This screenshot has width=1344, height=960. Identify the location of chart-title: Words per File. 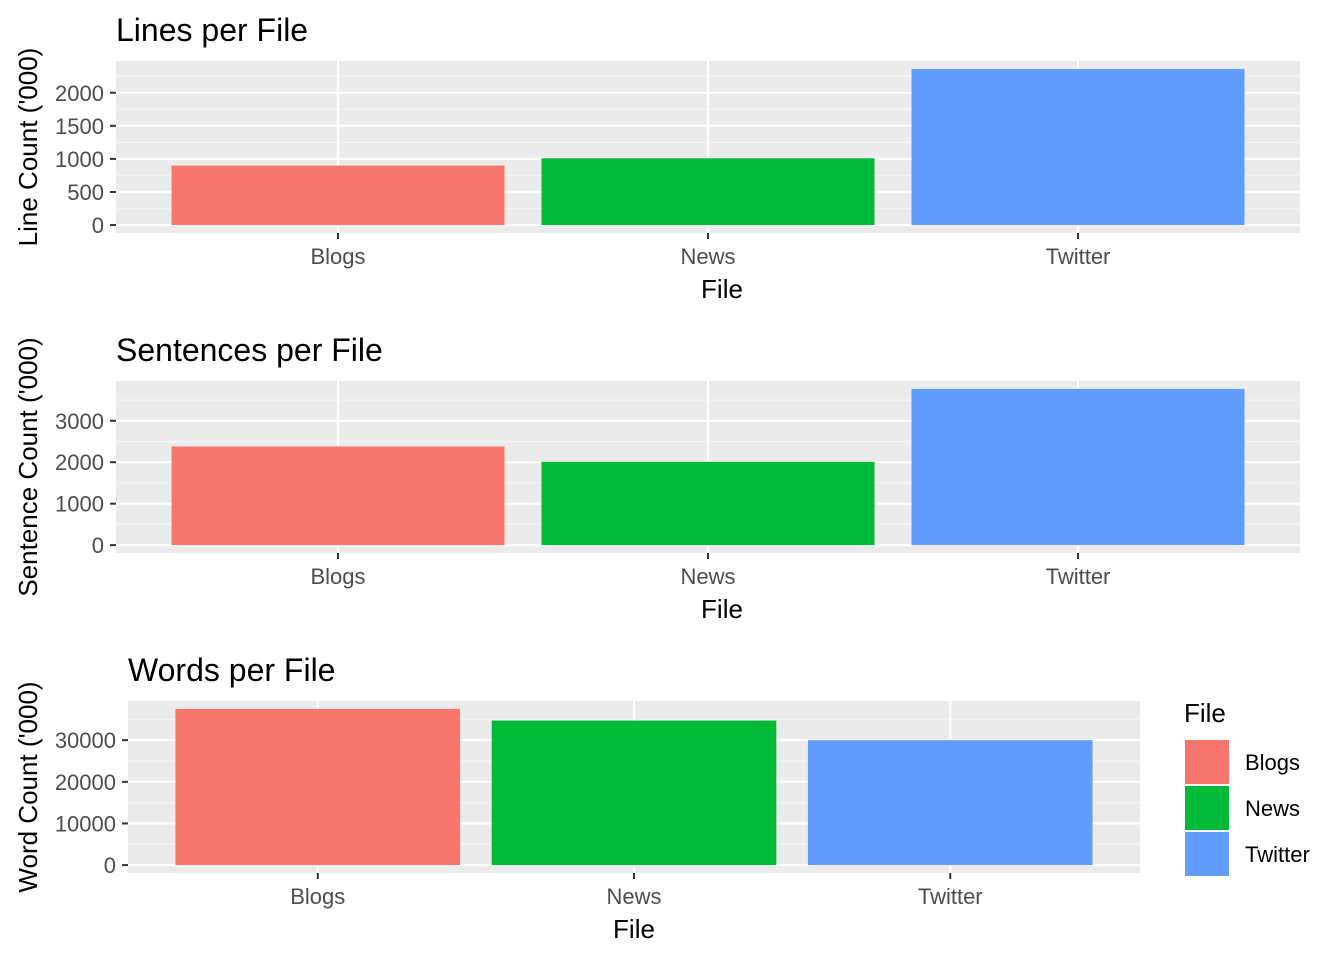
(231, 670).